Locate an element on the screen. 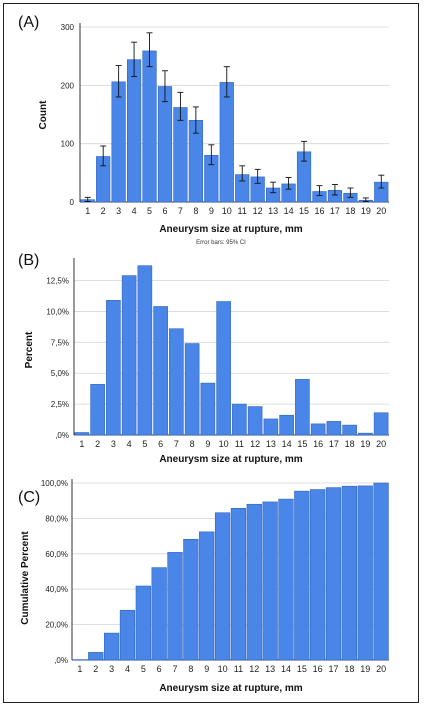  x-axis-title-a: Aneurysm size at rupture, mm is located at coordinates (230, 229).